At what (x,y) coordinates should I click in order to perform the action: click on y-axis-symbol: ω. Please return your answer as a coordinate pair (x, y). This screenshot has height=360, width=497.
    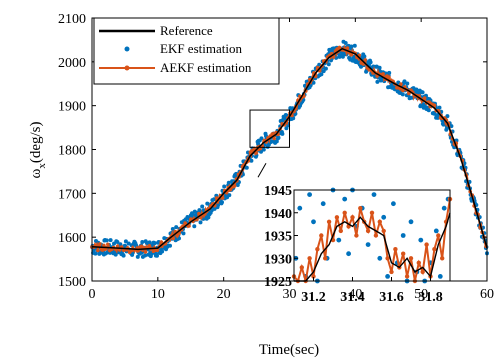
    Looking at the image, I should click on (36, 174).